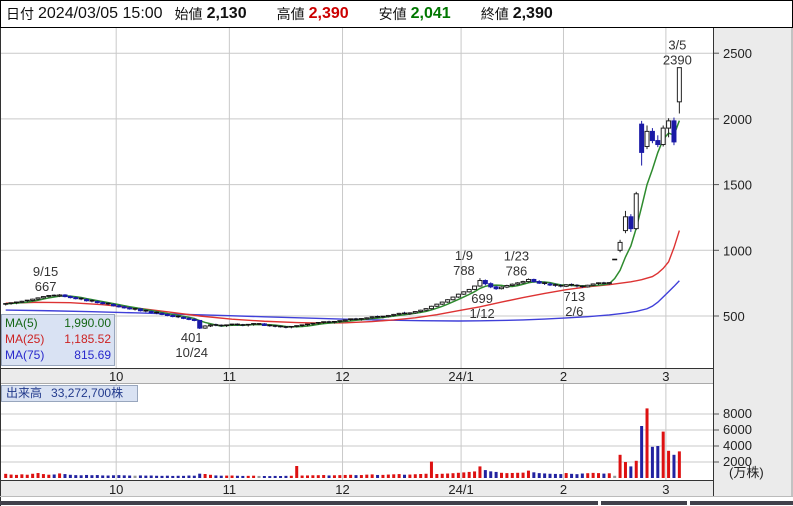  Describe the element at coordinates (481, 313) in the screenshot. I see `chart-annotation: 1/12` at that location.